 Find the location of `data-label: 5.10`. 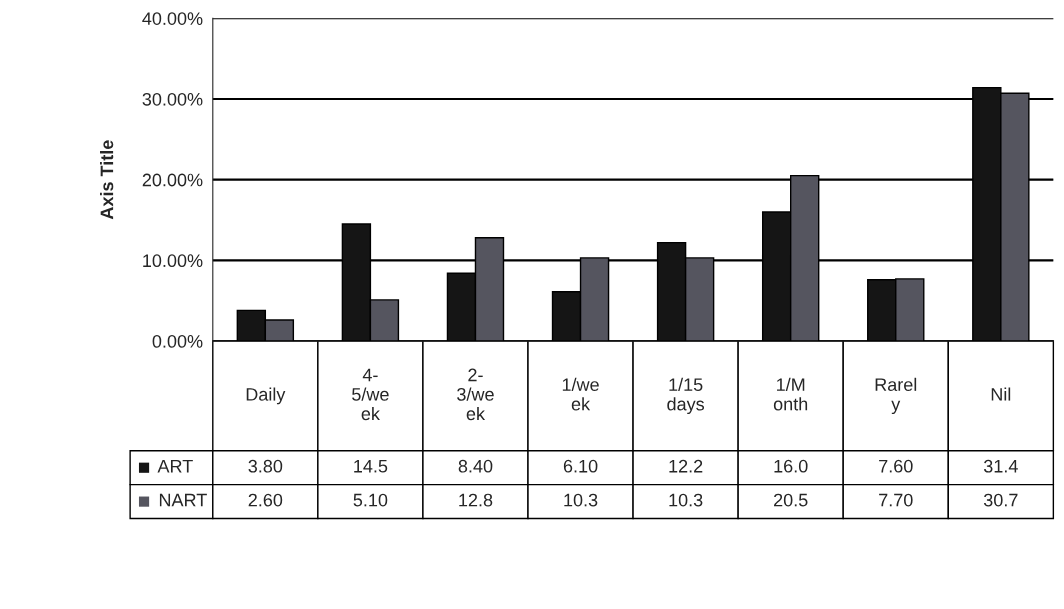

data-label: 5.10 is located at coordinates (370, 500).